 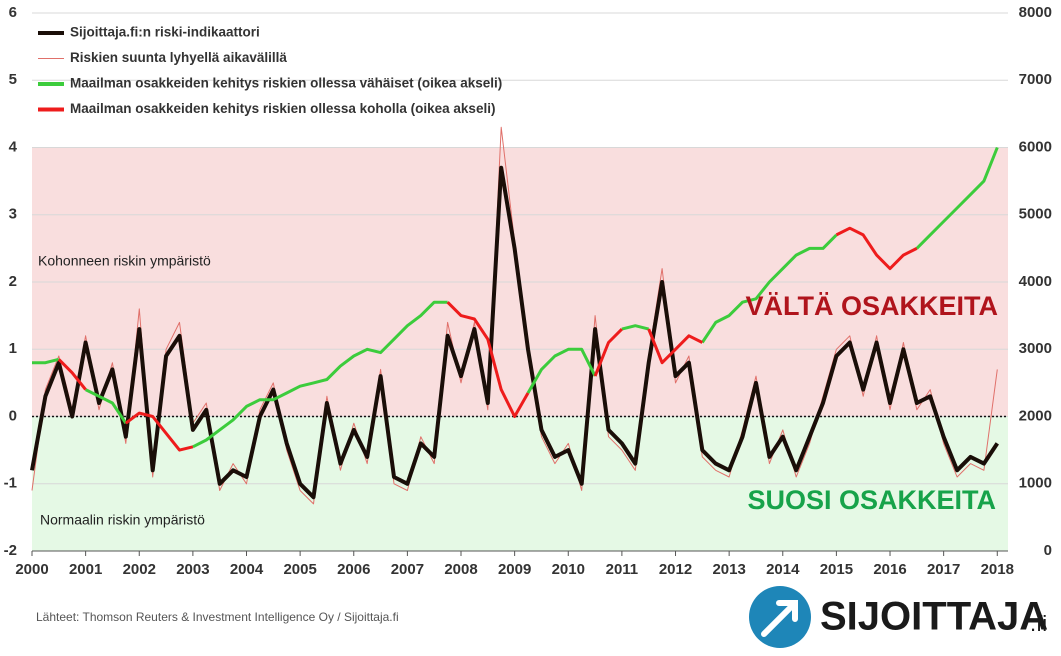 I want to click on x-tick-label: 2002, so click(x=139, y=569).